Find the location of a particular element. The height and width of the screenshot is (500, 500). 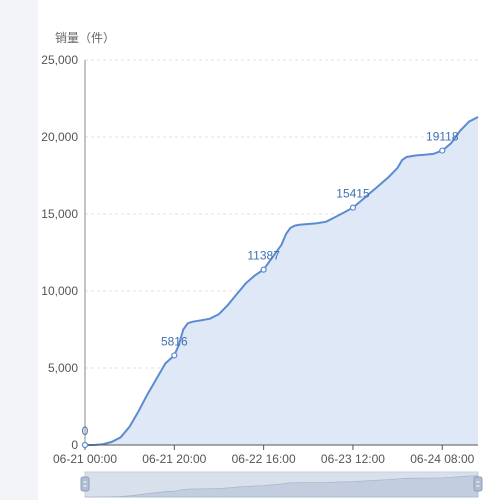

x-tick-label: 06-22 16:00 is located at coordinates (264, 459).